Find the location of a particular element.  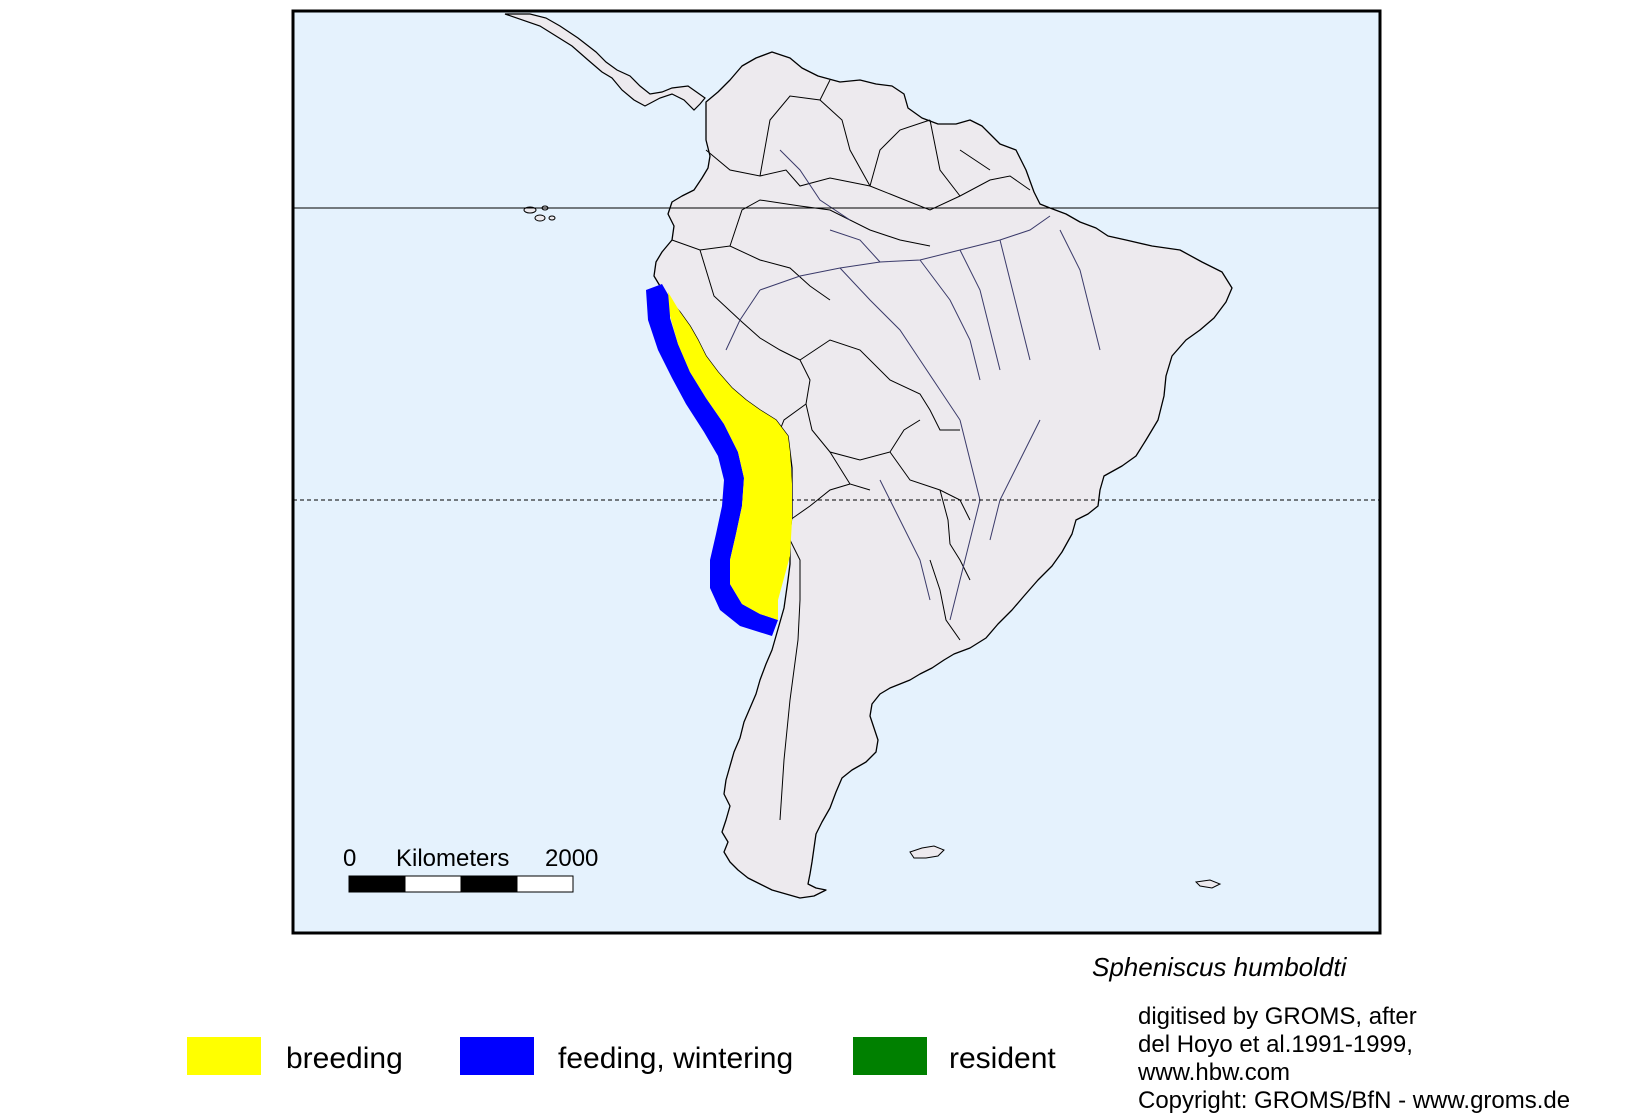

scale-bar-max-label: 2000 is located at coordinates (571, 858).